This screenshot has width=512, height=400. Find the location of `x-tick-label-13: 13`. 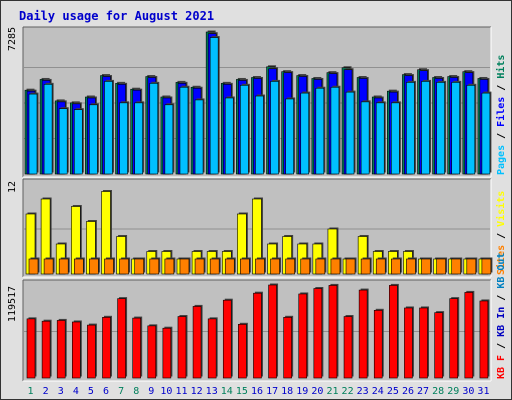

x-tick-label-13: 13 is located at coordinates (212, 391).